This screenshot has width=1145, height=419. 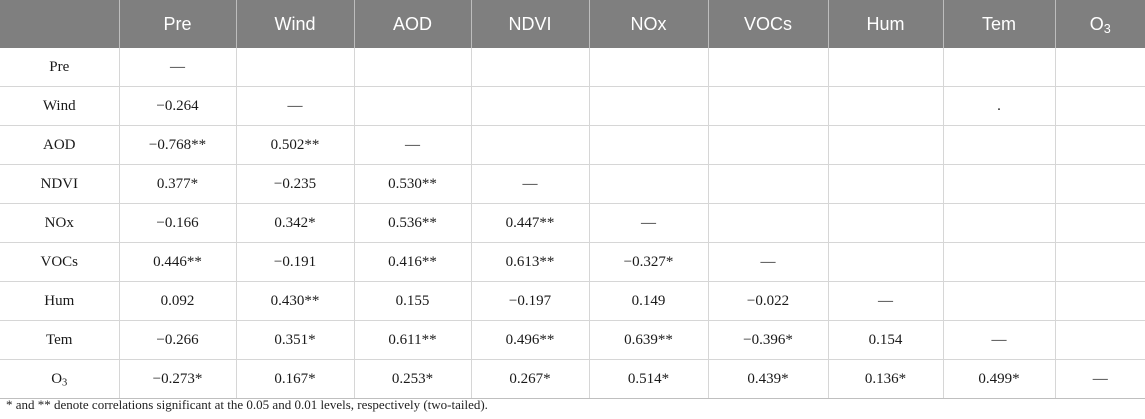 I want to click on row-label: Pre, so click(x=60, y=67).